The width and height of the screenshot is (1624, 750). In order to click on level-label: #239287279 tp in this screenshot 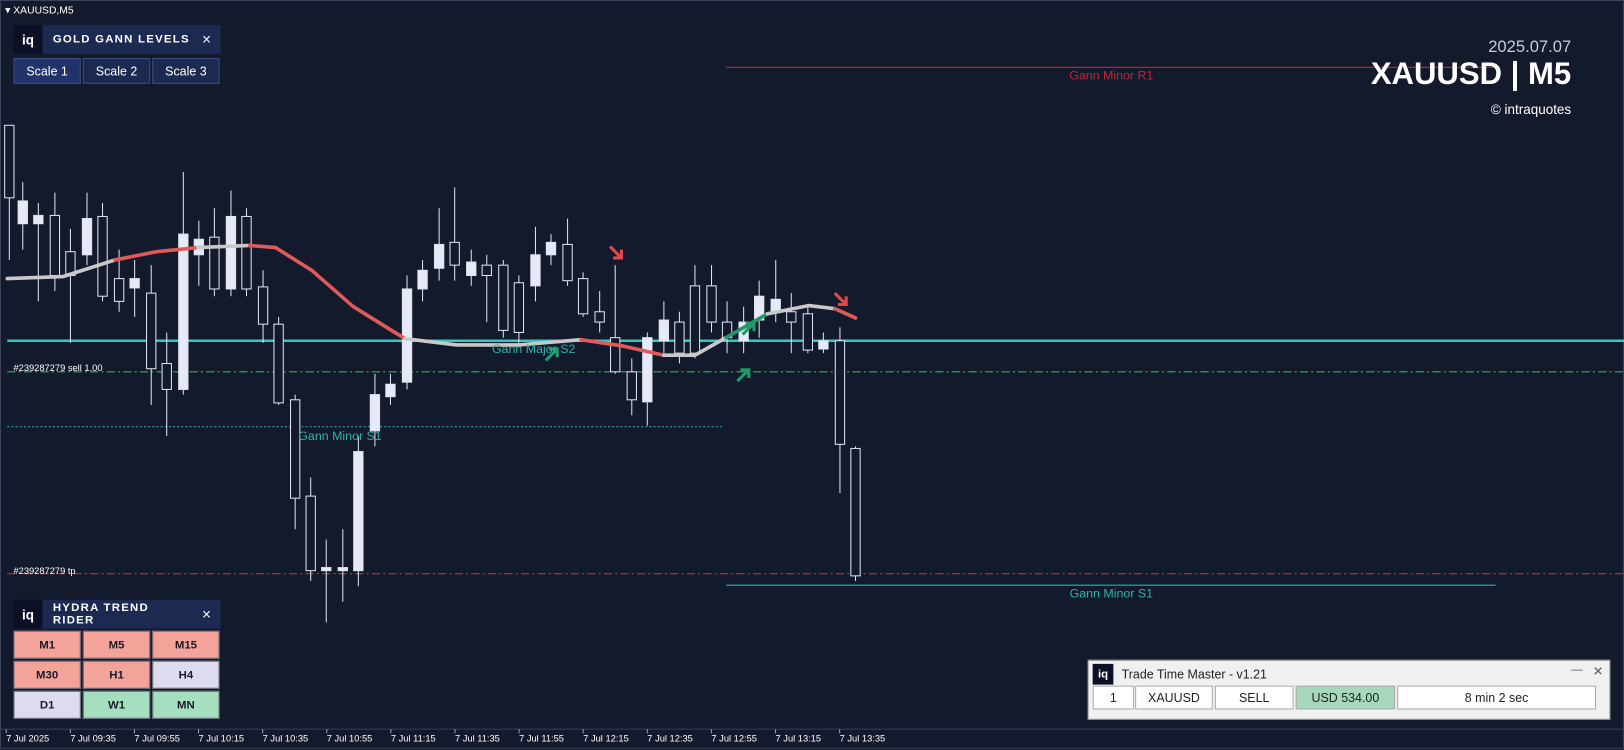, I will do `click(44, 571)`.